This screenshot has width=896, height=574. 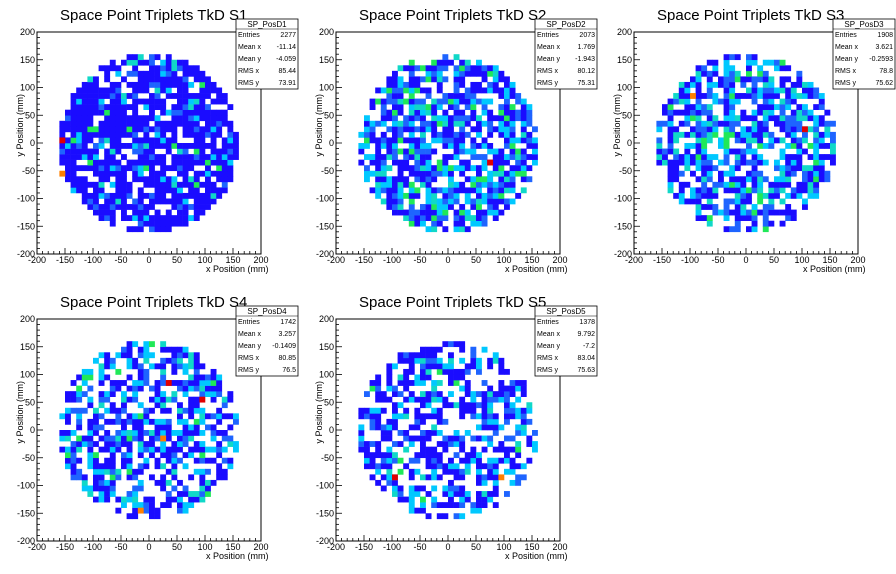 I want to click on stats-value: -0.2593, so click(x=881, y=59).